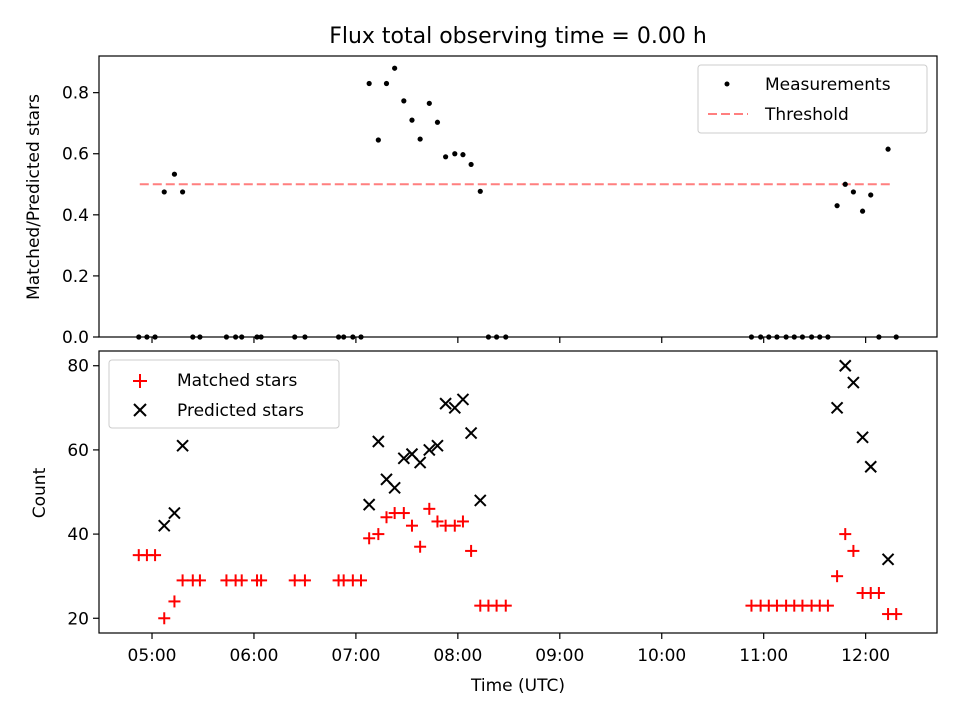 The width and height of the screenshot is (960, 720). What do you see at coordinates (40, 492) in the screenshot?
I see `bottom-y-axis-label: Count` at bounding box center [40, 492].